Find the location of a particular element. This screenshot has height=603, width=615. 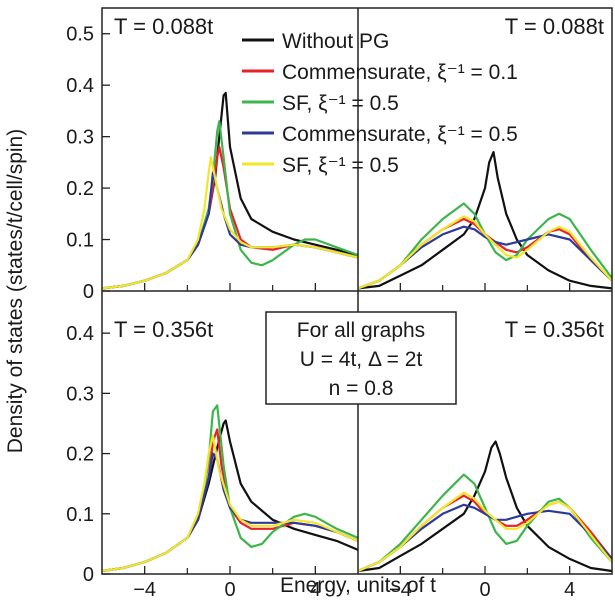

legend-label-comm_01: Commensurate, ξ⁻¹ = 0.1 is located at coordinates (400, 72).